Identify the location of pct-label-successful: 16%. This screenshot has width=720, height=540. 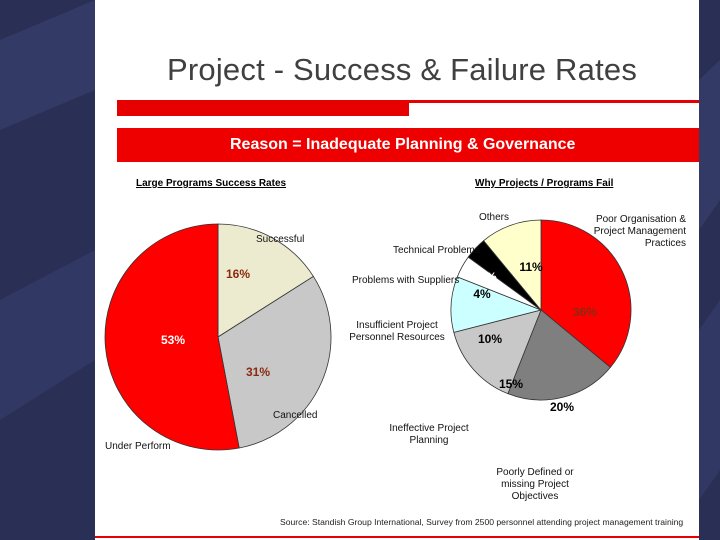
(238, 274).